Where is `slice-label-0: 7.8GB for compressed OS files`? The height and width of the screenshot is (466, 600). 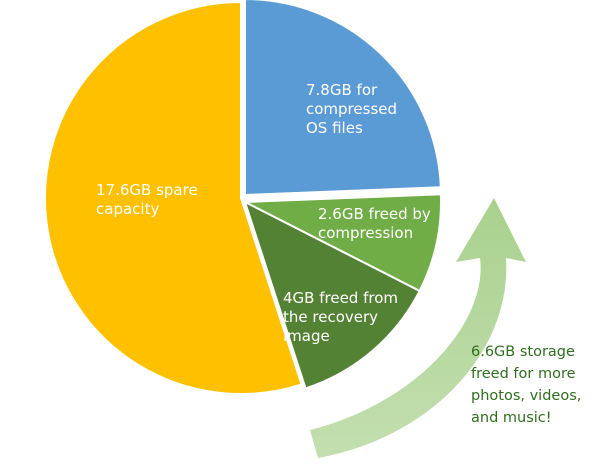
slice-label-0: 7.8GB for compressed OS files is located at coordinates (351, 109).